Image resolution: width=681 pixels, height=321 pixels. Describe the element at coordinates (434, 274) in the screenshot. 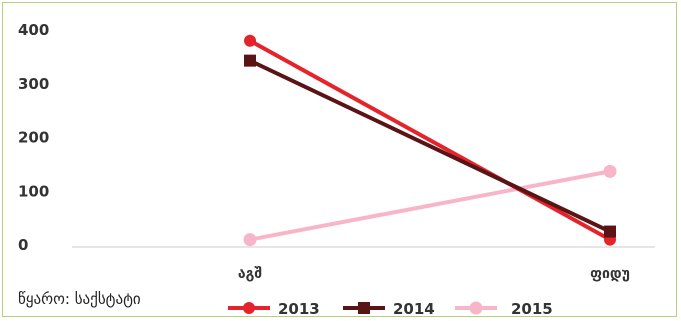

I see `x-axis-categories: აგშ ფიდუ` at that location.